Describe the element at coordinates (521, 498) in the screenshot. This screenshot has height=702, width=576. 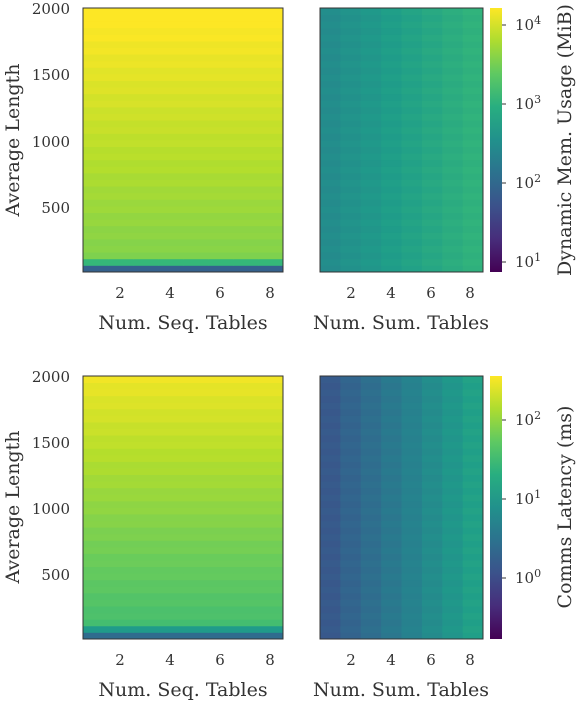
I see `colorbar-ticks-latency: 100 101 102` at that location.